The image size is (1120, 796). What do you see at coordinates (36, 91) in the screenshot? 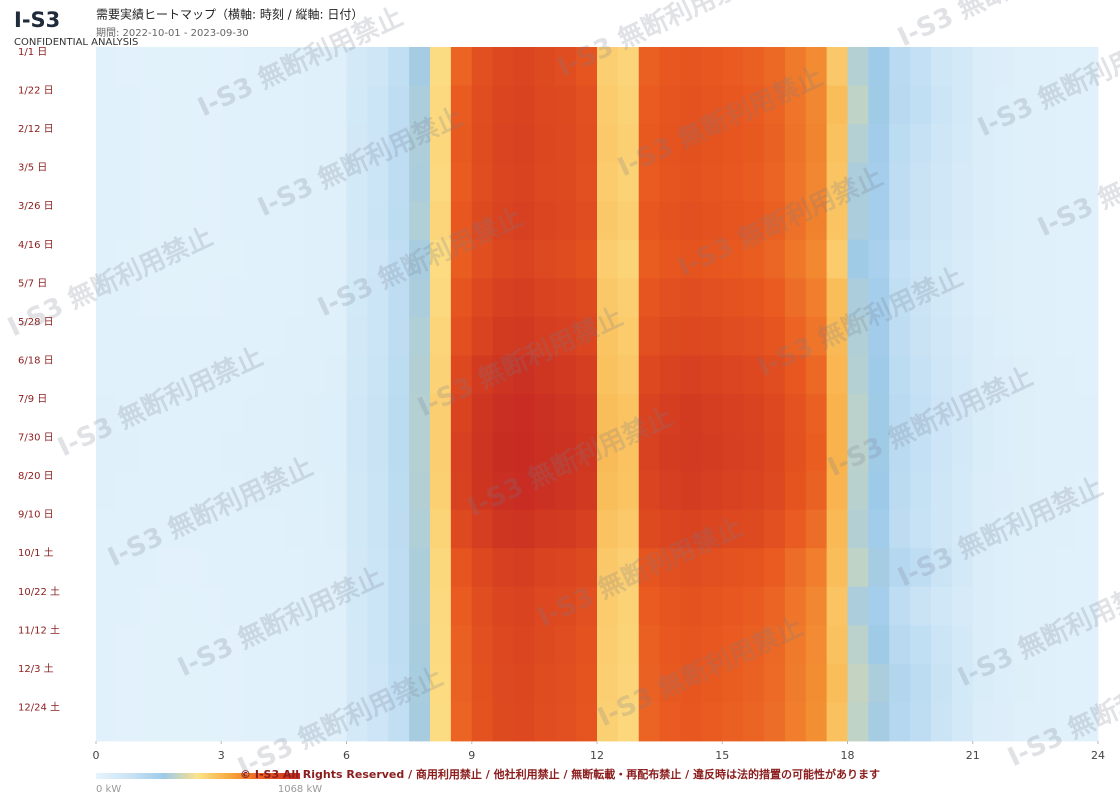
I see `y-tick-label: 1/22 日` at bounding box center [36, 91].